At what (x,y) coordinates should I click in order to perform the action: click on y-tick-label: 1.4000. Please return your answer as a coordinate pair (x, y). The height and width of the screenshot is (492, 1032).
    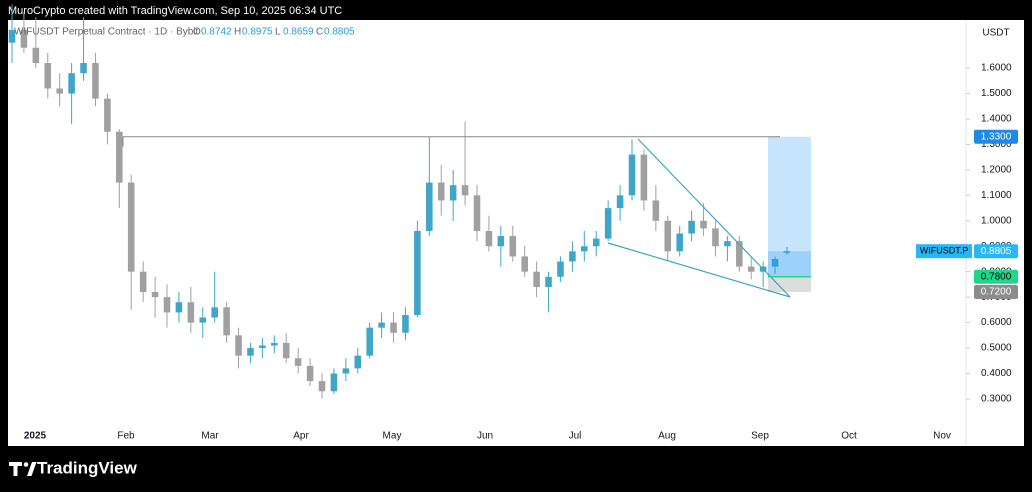
    Looking at the image, I should click on (996, 119).